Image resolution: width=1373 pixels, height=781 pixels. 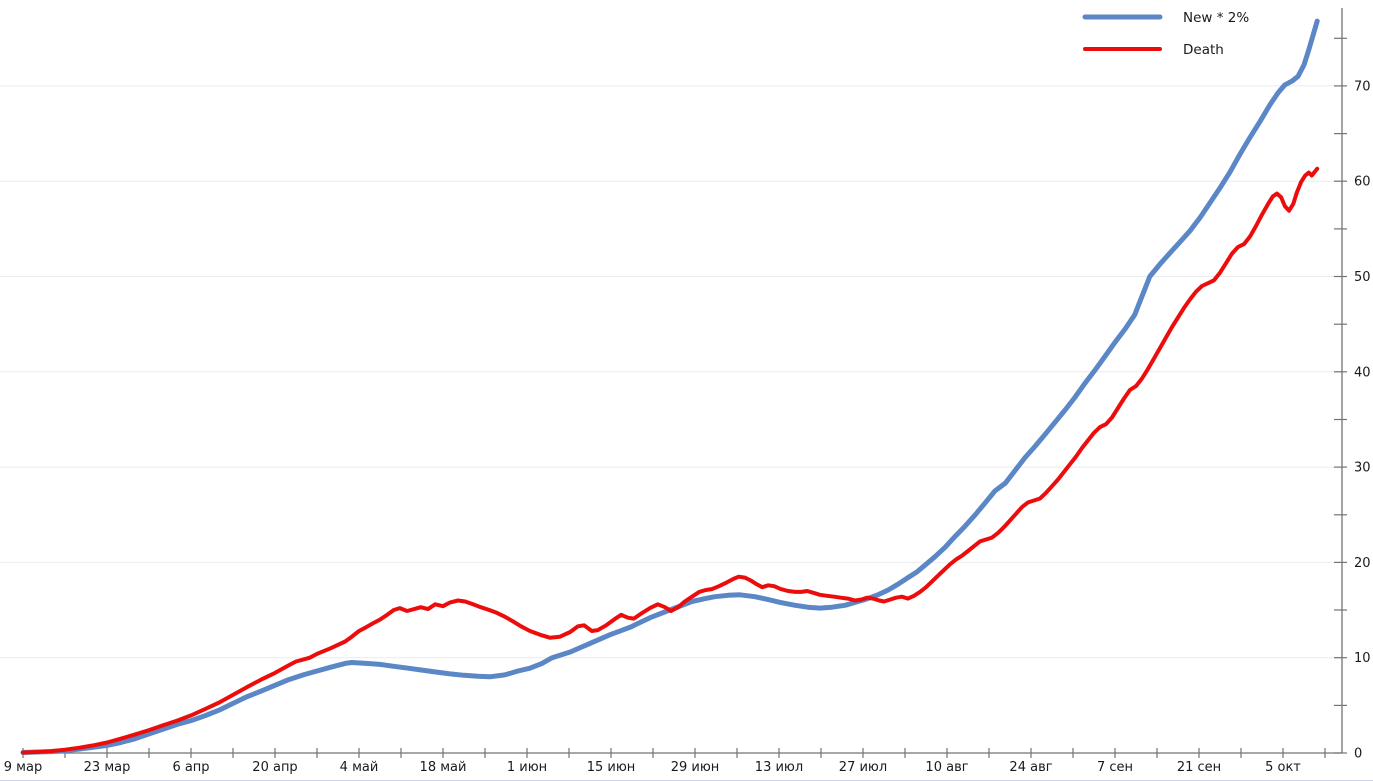 I want to click on x-tick-label: 13 июл, so click(x=779, y=767).